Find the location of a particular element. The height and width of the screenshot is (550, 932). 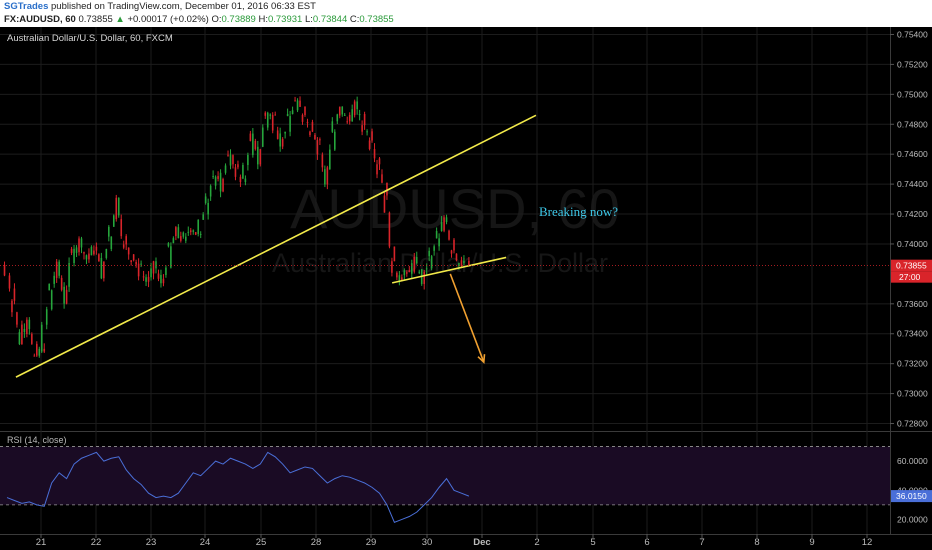

rsi-tick-label: 20.0000 is located at coordinates (912, 519).